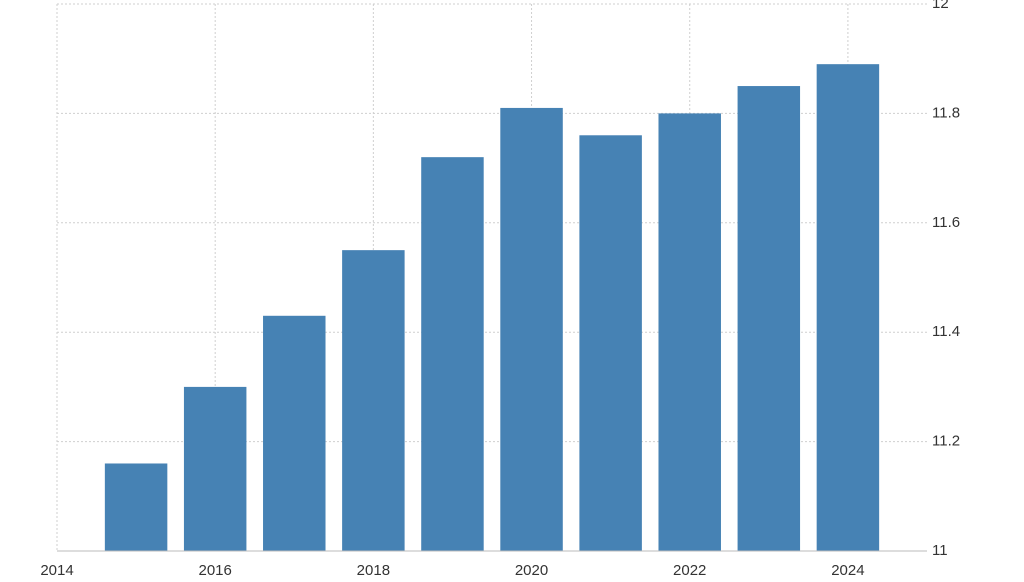 This screenshot has width=1024, height=582. Describe the element at coordinates (214, 570) in the screenshot. I see `x-tick-label: 2016` at that location.